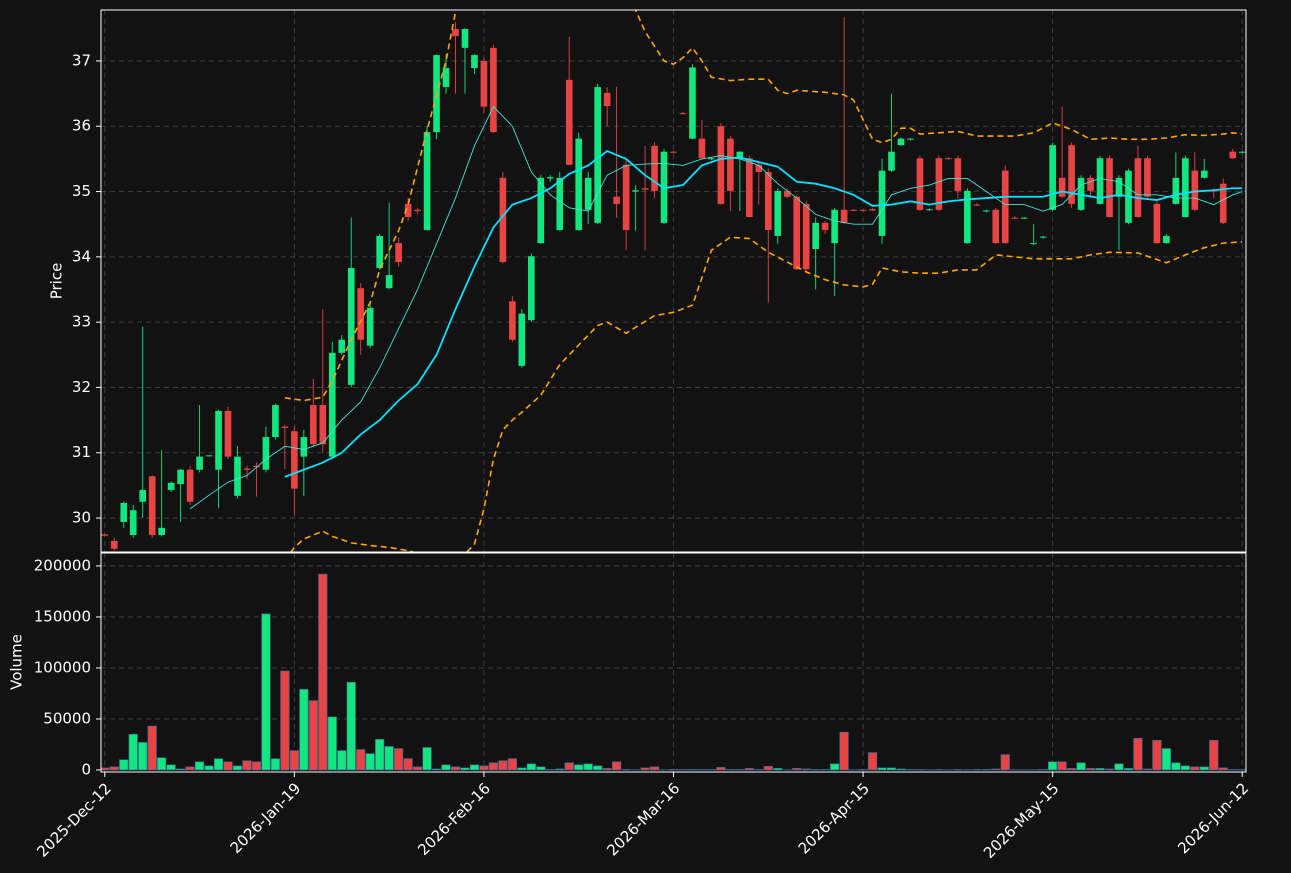  Describe the element at coordinates (57, 281) in the screenshot. I see `y-axis-label: Price` at that location.